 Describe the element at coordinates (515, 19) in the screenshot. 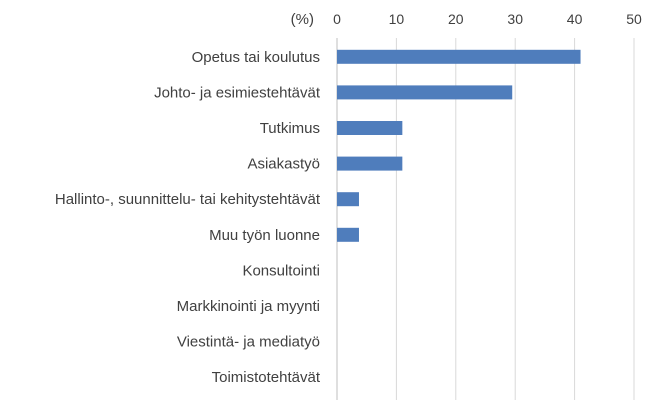

I see `x-tick-label: 30` at that location.